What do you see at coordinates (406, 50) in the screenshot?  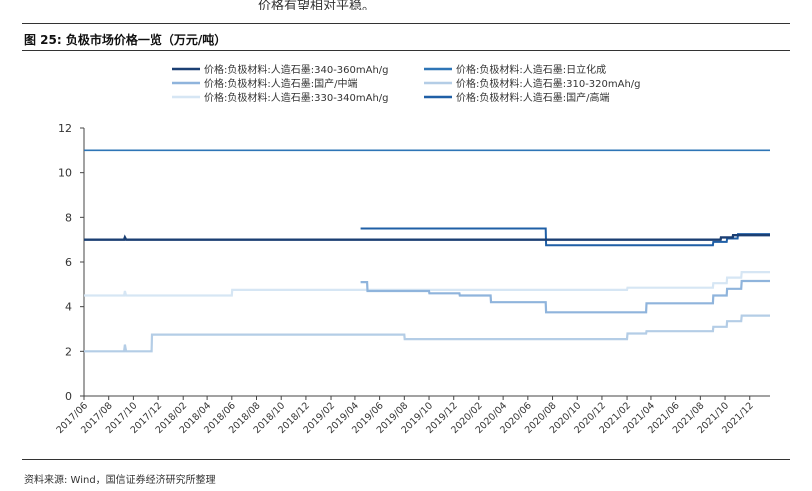 I see `title-bottom-rule` at bounding box center [406, 50].